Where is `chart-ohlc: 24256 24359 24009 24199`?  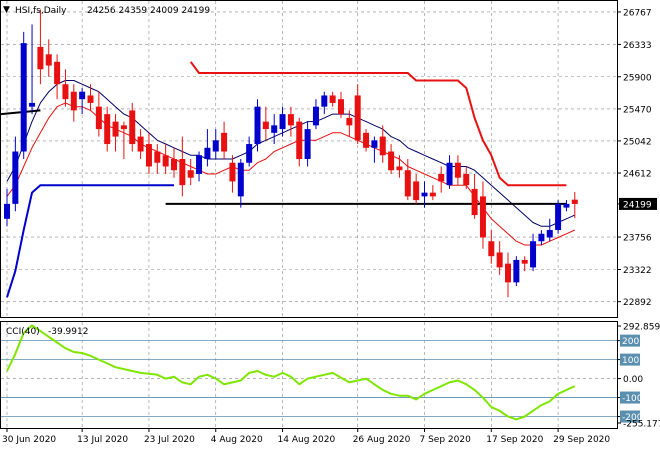 chart-ohlc: 24256 24359 24009 24199 is located at coordinates (148, 11).